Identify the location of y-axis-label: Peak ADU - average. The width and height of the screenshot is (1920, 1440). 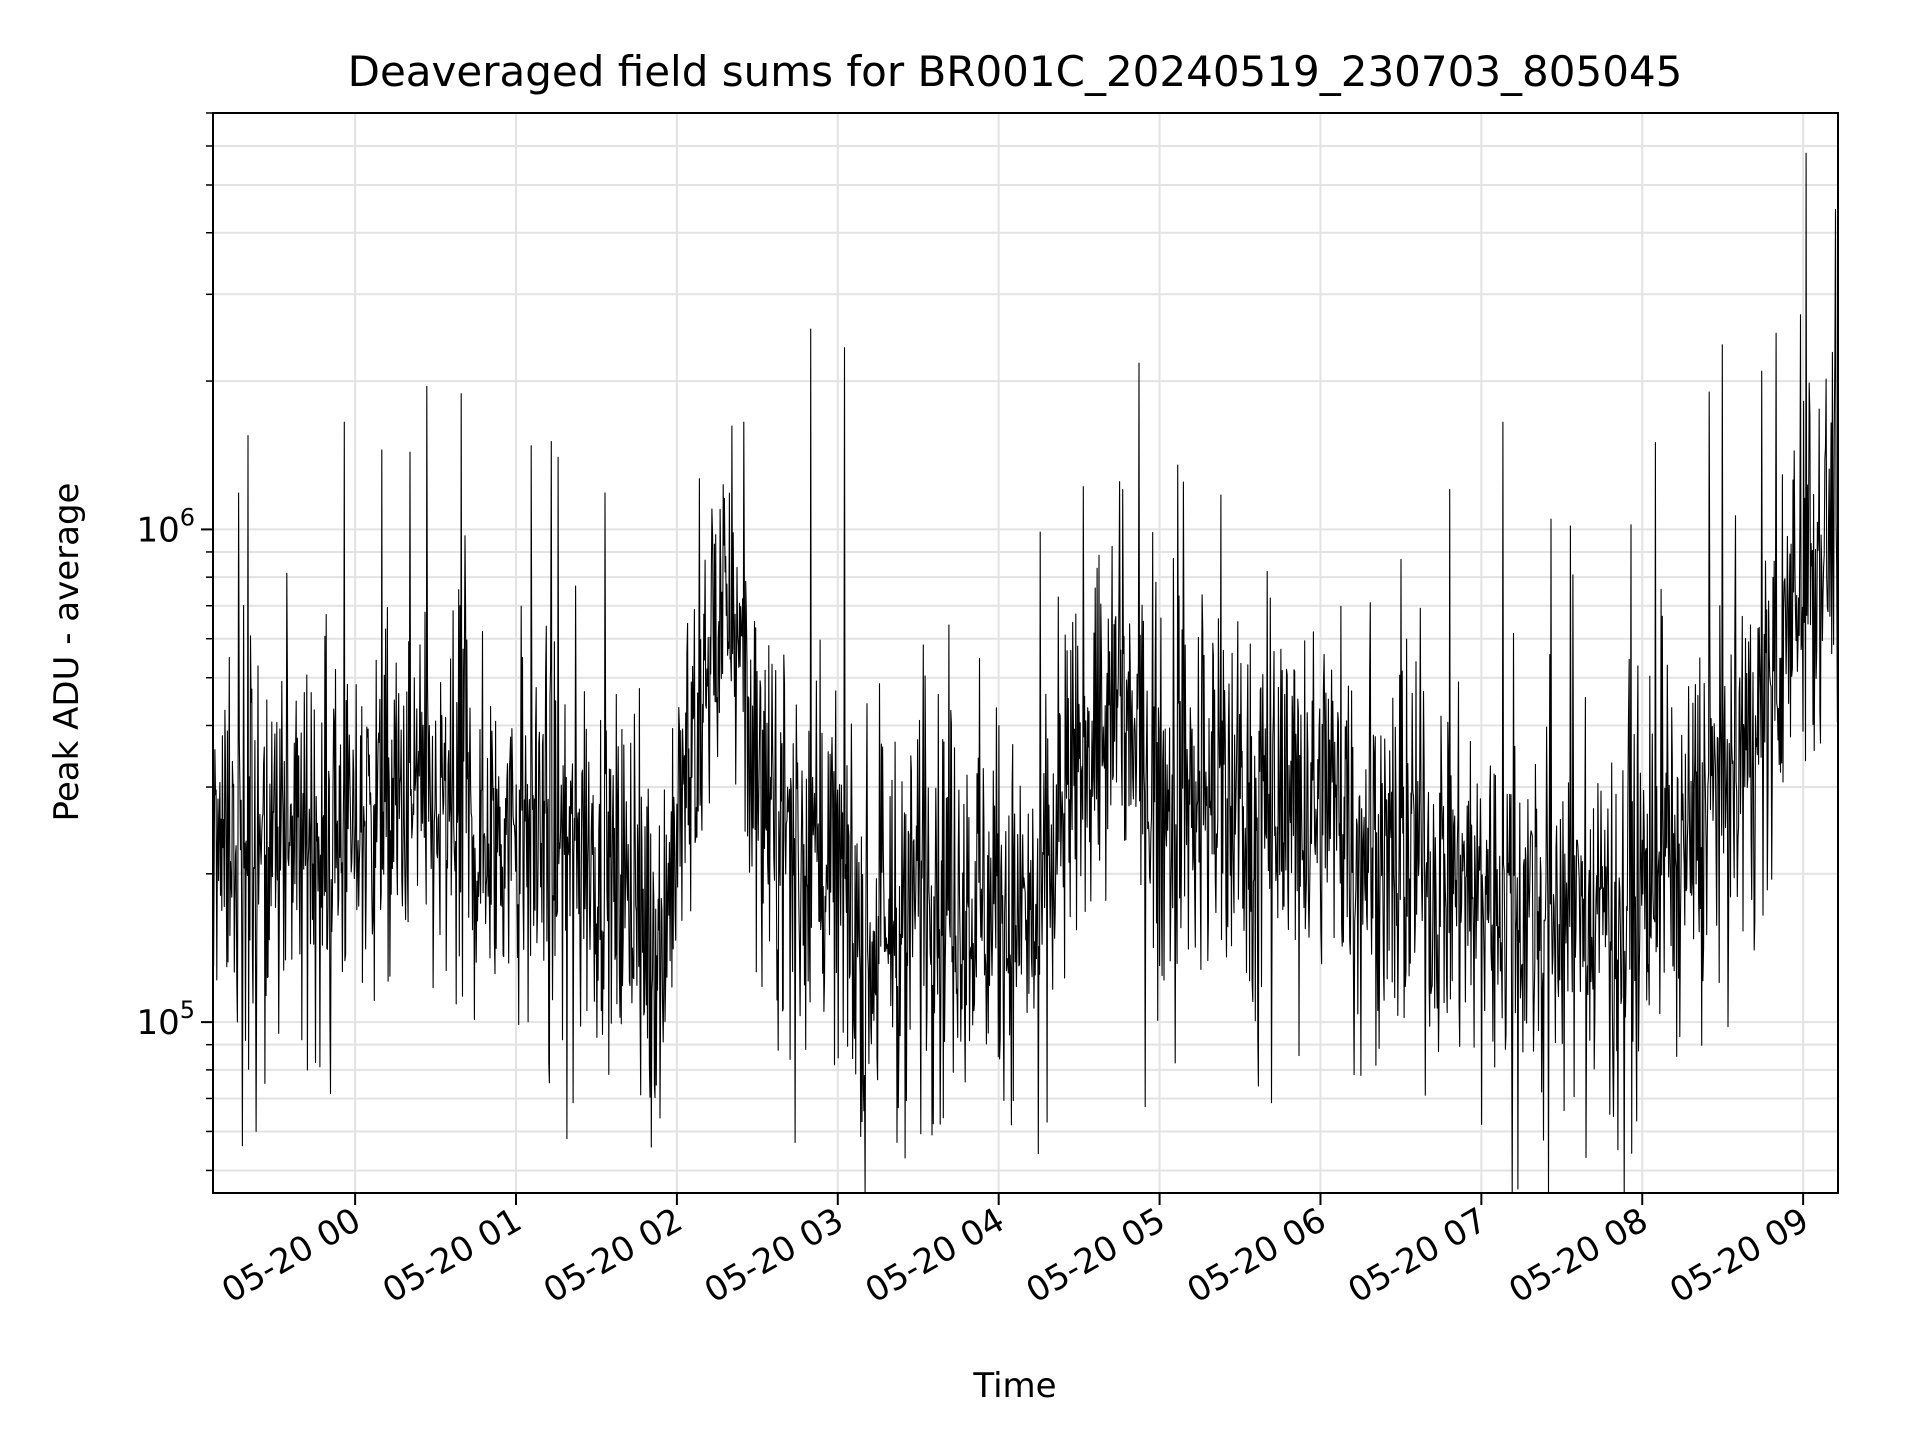
(67, 652).